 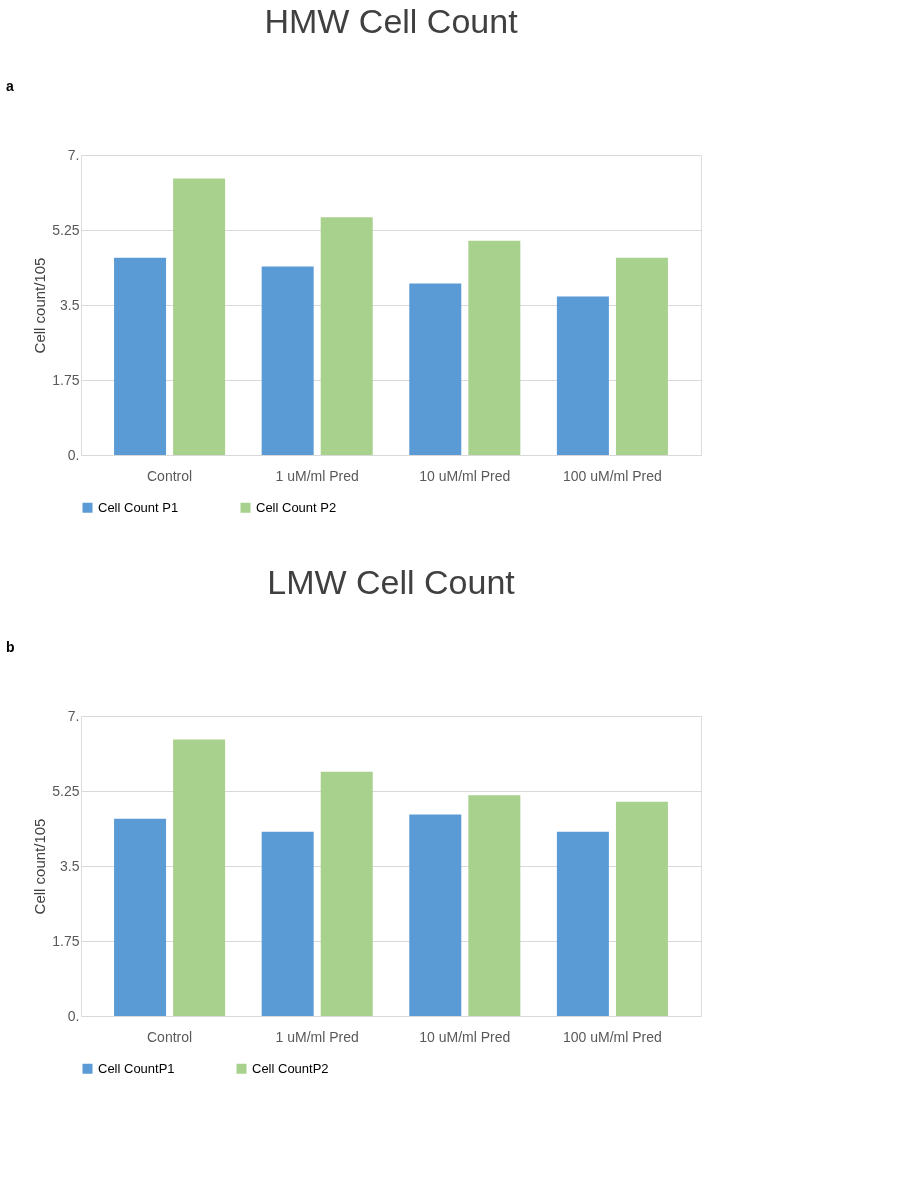 What do you see at coordinates (391, 582) in the screenshot?
I see `chart-title: LMW Cell Count` at bounding box center [391, 582].